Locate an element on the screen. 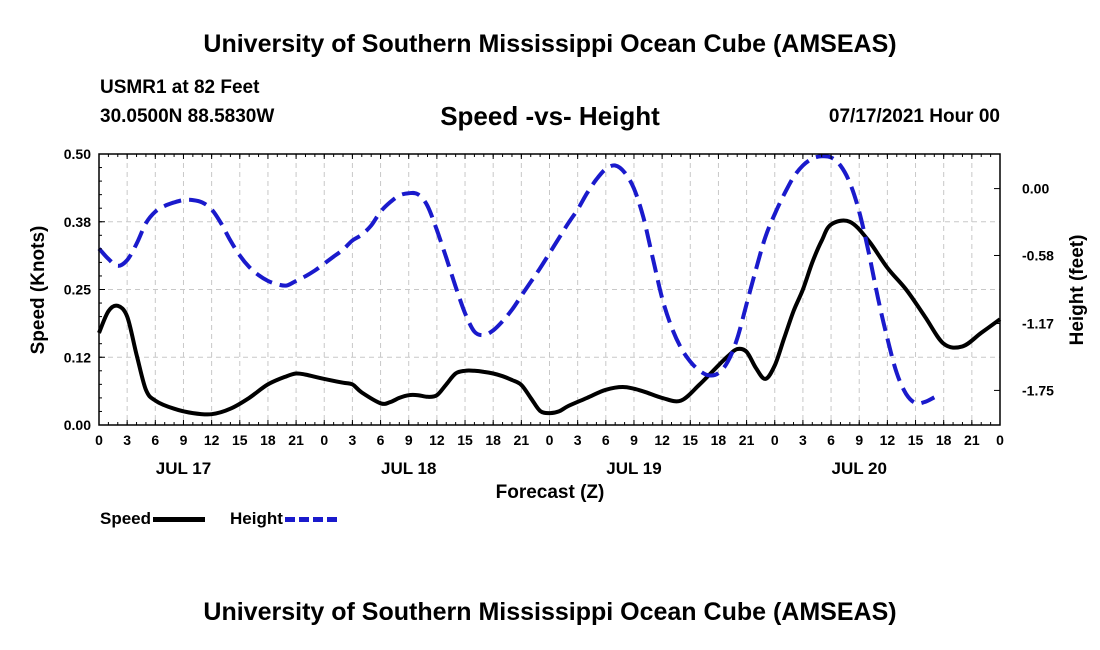 This screenshot has height=650, width=1100. legend-item-height: Height is located at coordinates (283, 519).